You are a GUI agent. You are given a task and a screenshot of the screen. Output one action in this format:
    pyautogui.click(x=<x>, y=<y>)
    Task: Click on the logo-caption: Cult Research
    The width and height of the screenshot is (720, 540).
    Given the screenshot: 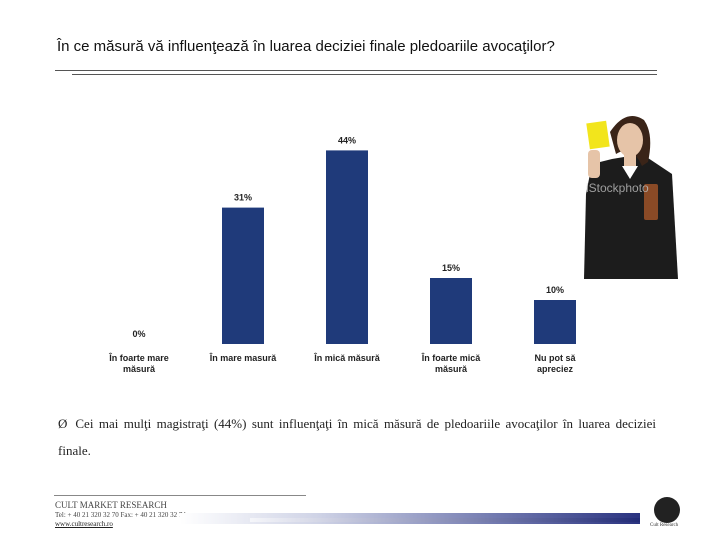 What is the action you would take?
    pyautogui.click(x=664, y=525)
    